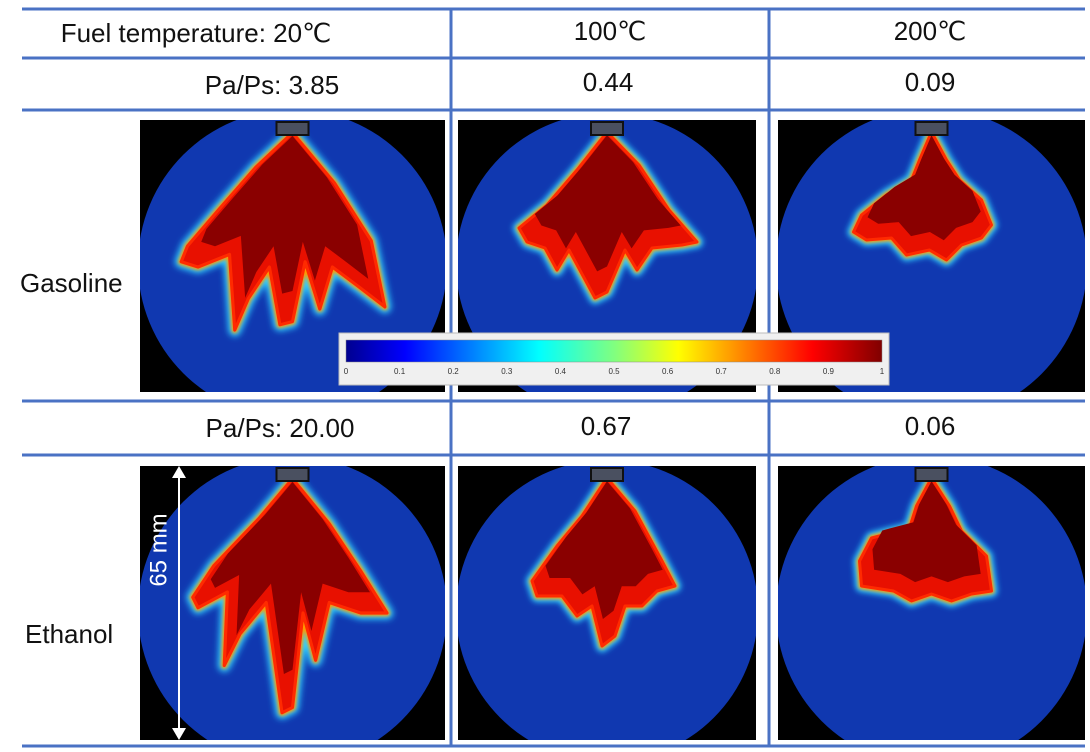 This screenshot has width=1090, height=752. What do you see at coordinates (158, 549) in the screenshot?
I see `scale-label: 65 mm` at bounding box center [158, 549].